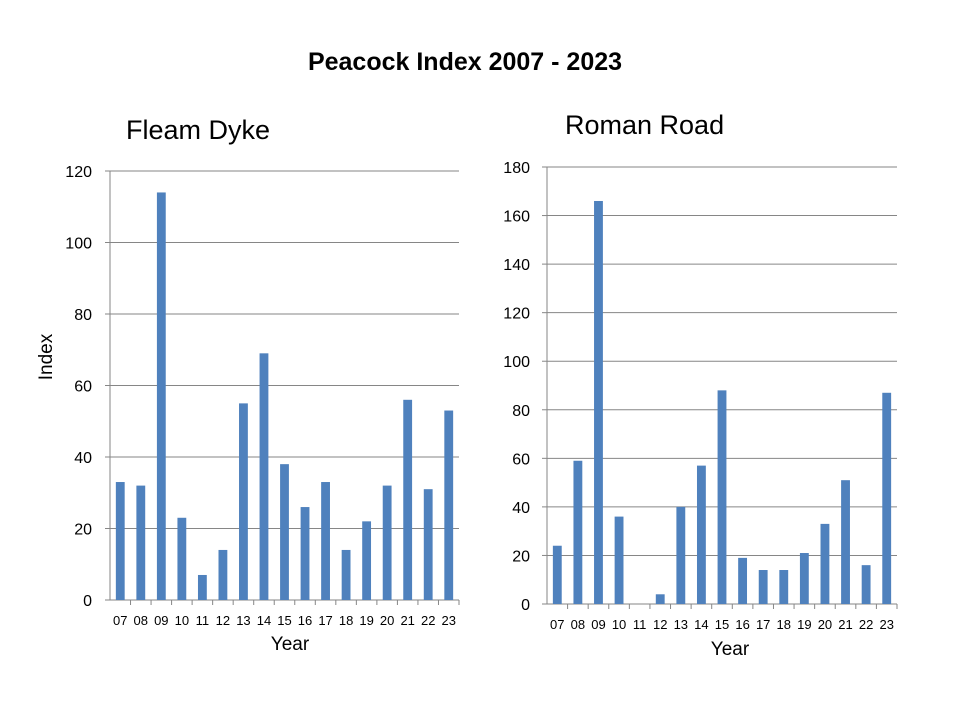 The image size is (960, 720). What do you see at coordinates (516, 168) in the screenshot?
I see `y-tick-label: 180` at bounding box center [516, 168].